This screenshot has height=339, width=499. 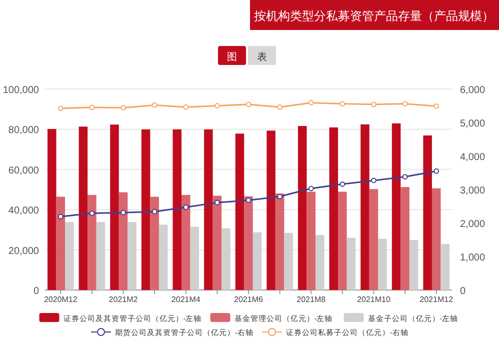 I want to click on y-tick-label: 40,000, so click(x=24, y=211).